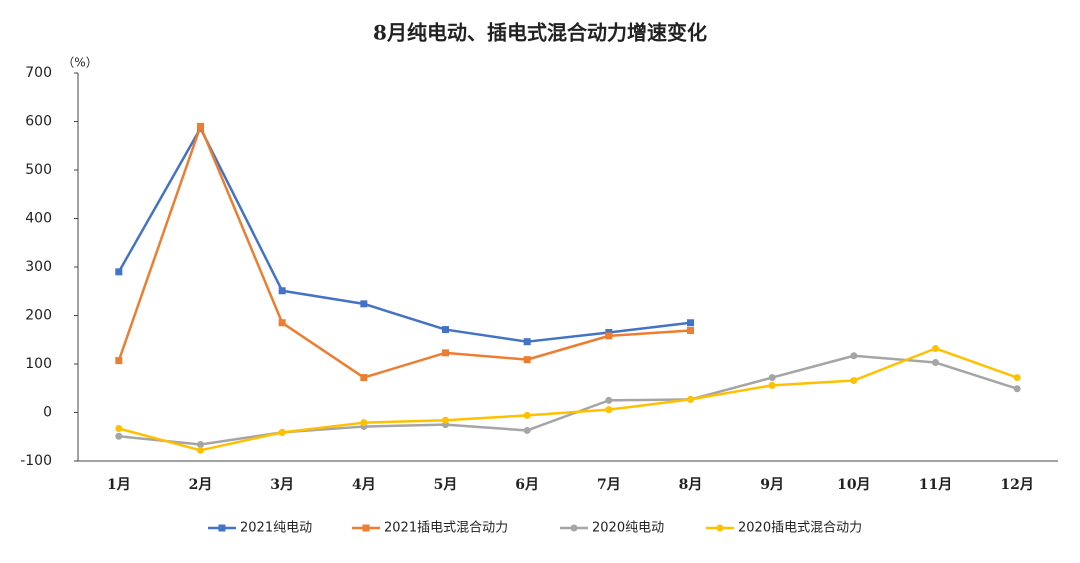 This screenshot has height=563, width=1080. I want to click on y-tick-label: 500, so click(38, 170).